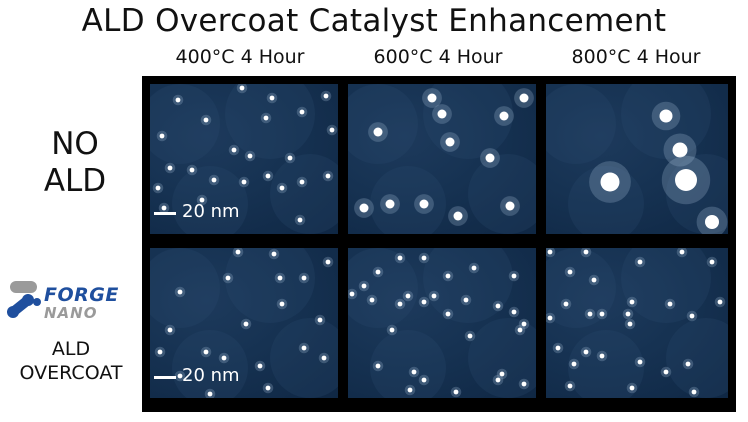 This screenshot has height=422, width=748. Describe the element at coordinates (71, 373) in the screenshot. I see `row-label-ald-overcoat-line2: OVERCOAT` at that location.